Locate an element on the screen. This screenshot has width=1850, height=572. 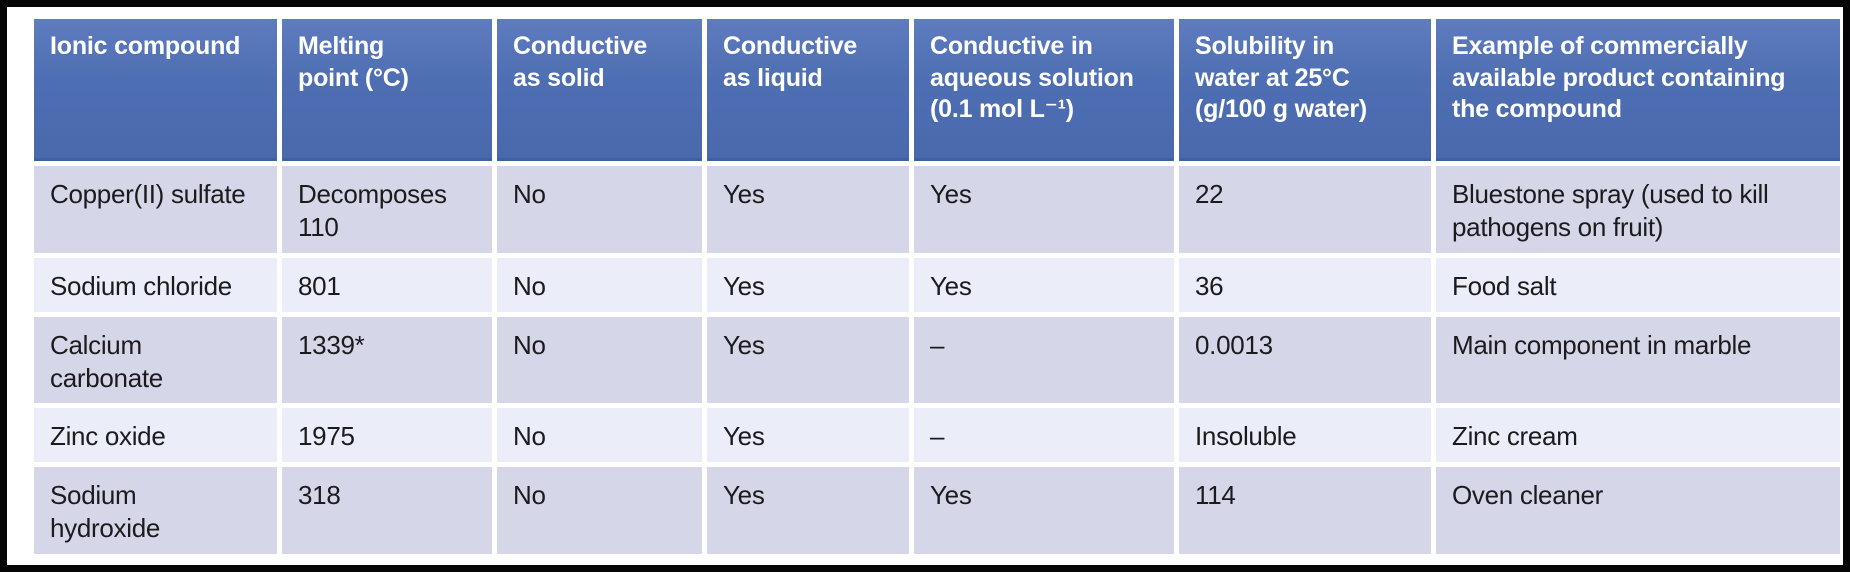
table-cell: Zinc oxide is located at coordinates (155, 435).